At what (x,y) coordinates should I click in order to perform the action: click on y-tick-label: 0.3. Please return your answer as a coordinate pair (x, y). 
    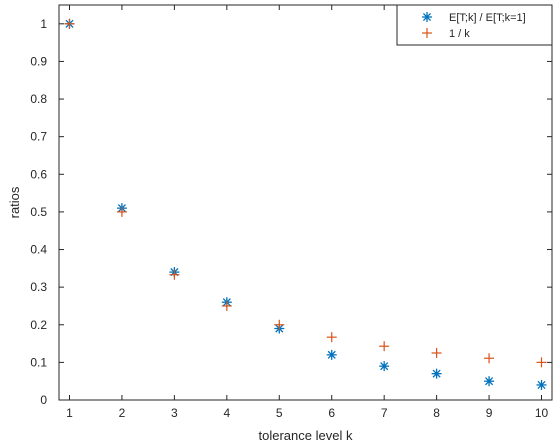
    Looking at the image, I should click on (38, 287).